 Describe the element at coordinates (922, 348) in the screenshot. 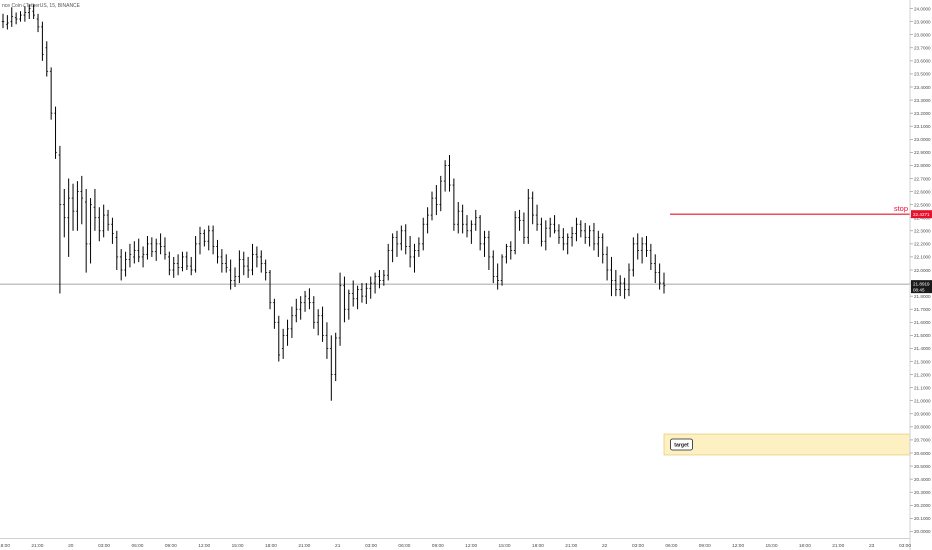

I see `price-tick-label: 21.4000` at that location.